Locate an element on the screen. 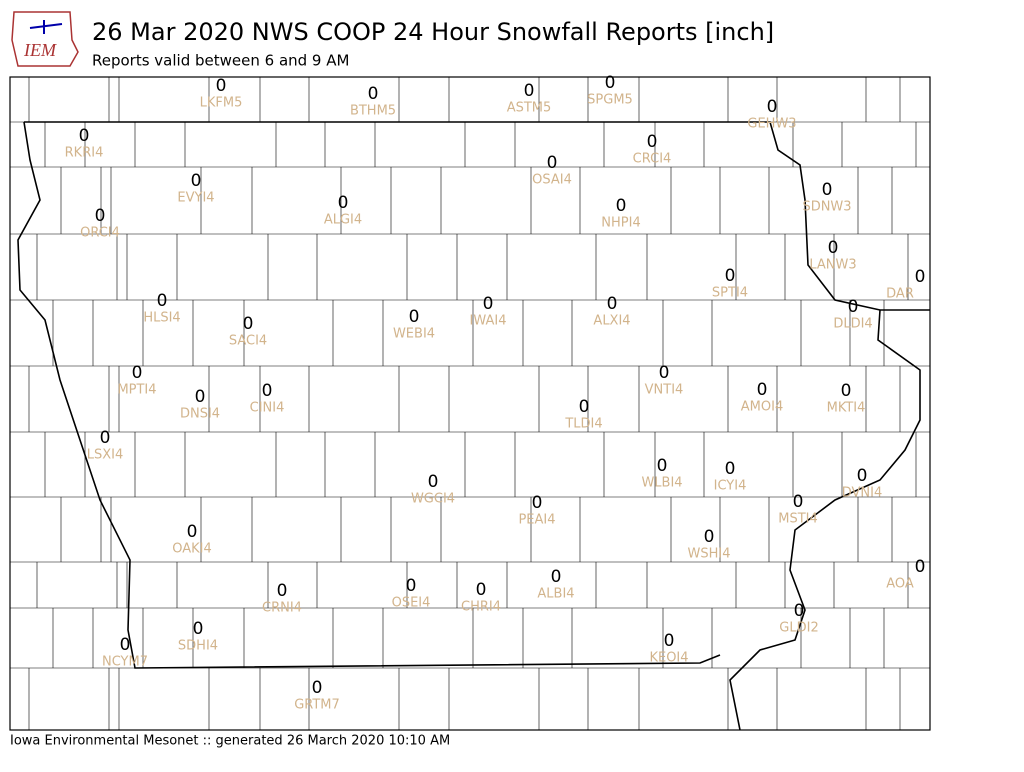 The height and width of the screenshot is (772, 1024). station-label: WSHI4 is located at coordinates (709, 554).